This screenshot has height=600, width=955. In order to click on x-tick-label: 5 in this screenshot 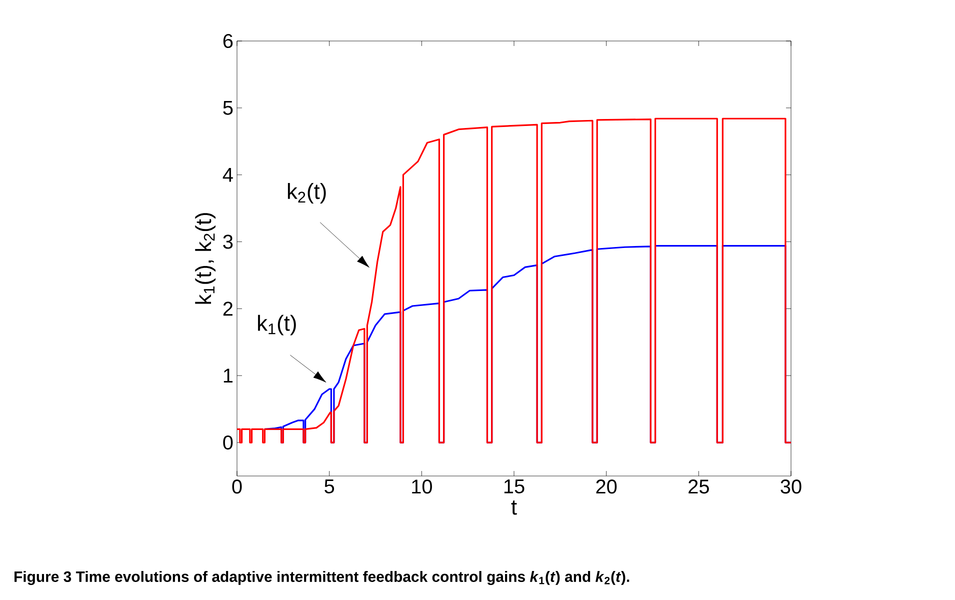, I will do `click(329, 487)`.